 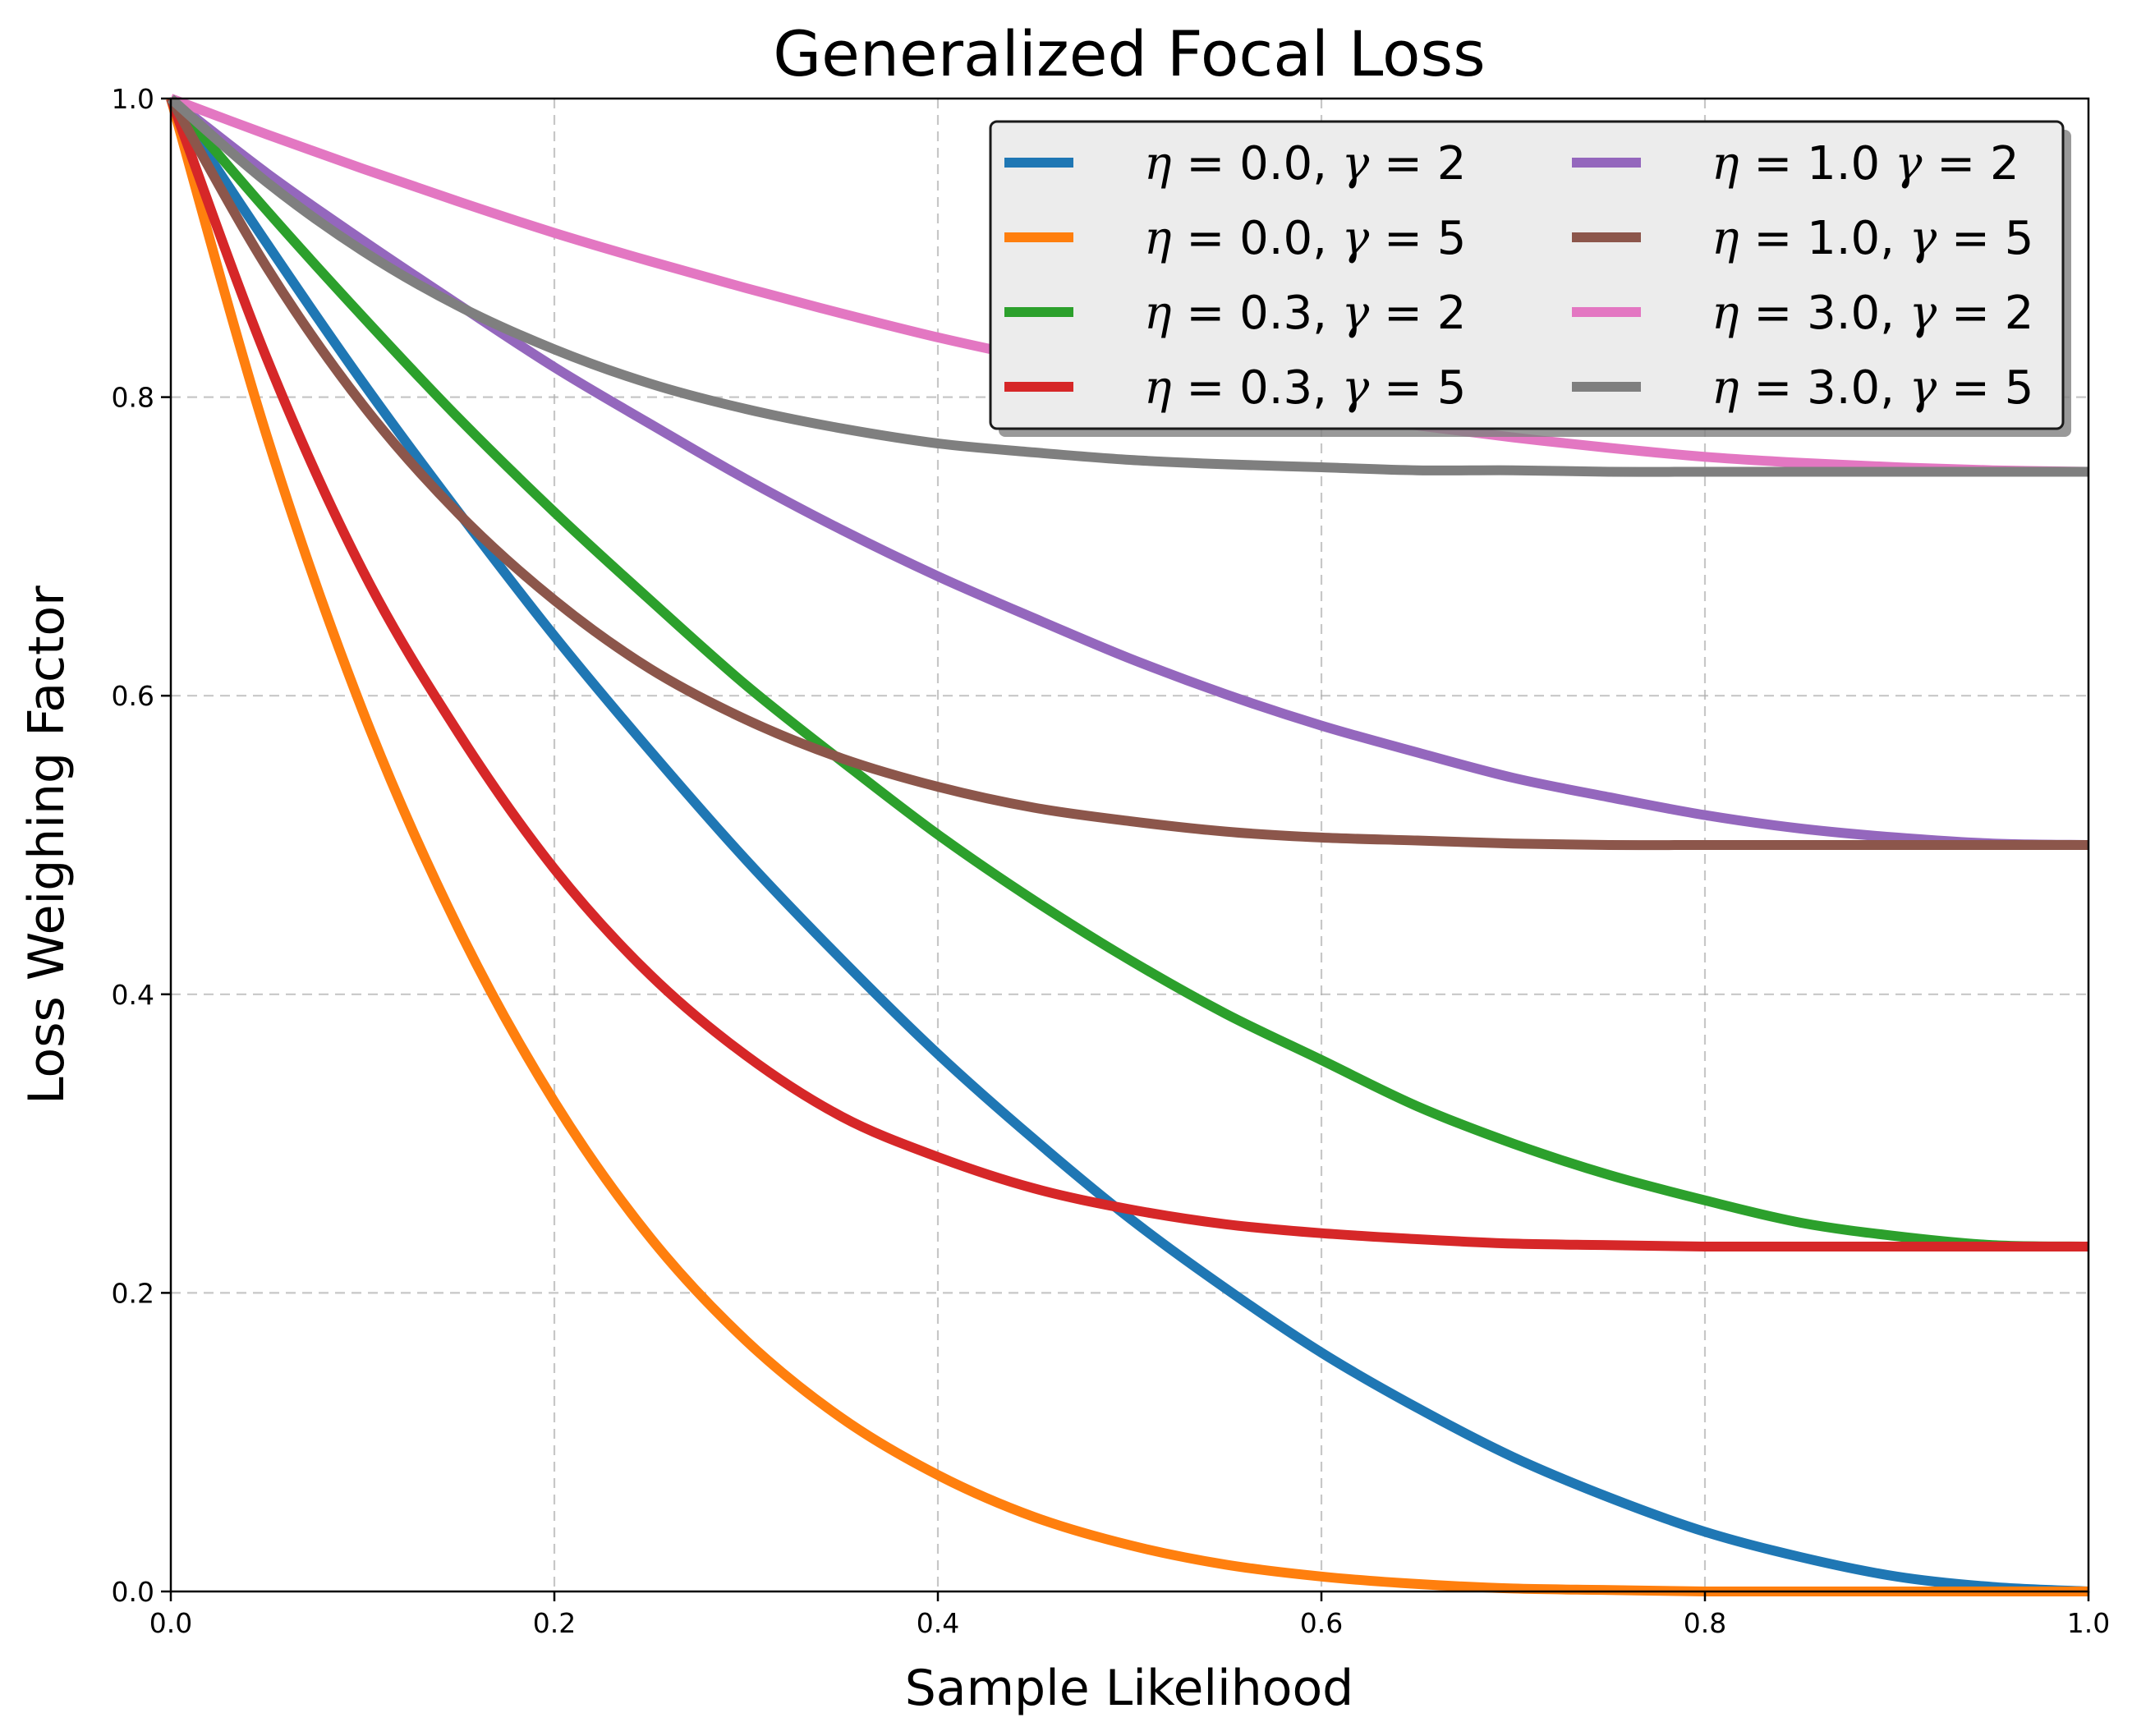 What do you see at coordinates (1705, 1623) in the screenshot?
I see `x-tick-label: 0.8` at bounding box center [1705, 1623].